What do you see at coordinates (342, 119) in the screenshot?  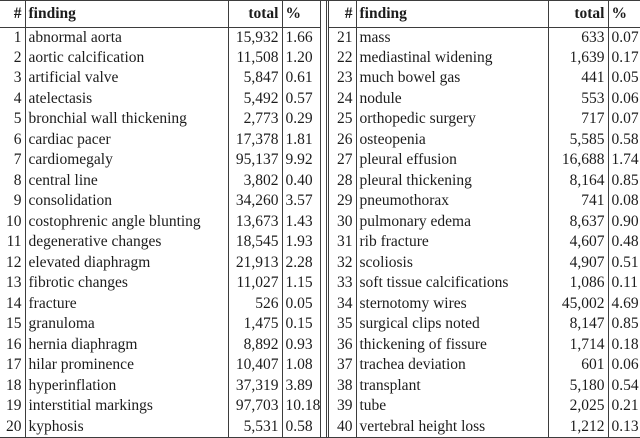 I see `row-number-cell: 25` at bounding box center [342, 119].